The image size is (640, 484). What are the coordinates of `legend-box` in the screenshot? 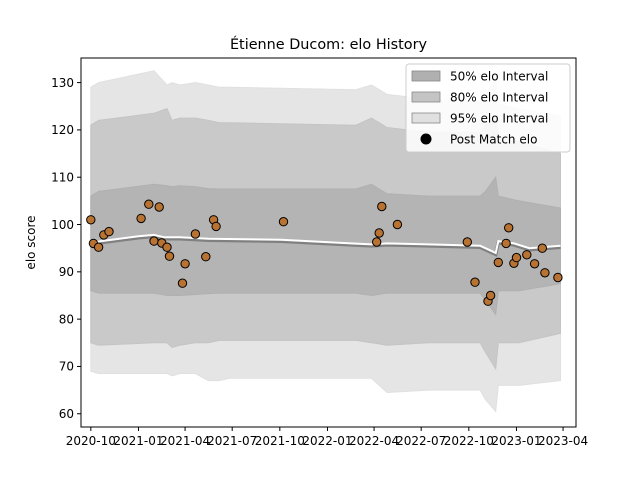 It's located at (488, 108).